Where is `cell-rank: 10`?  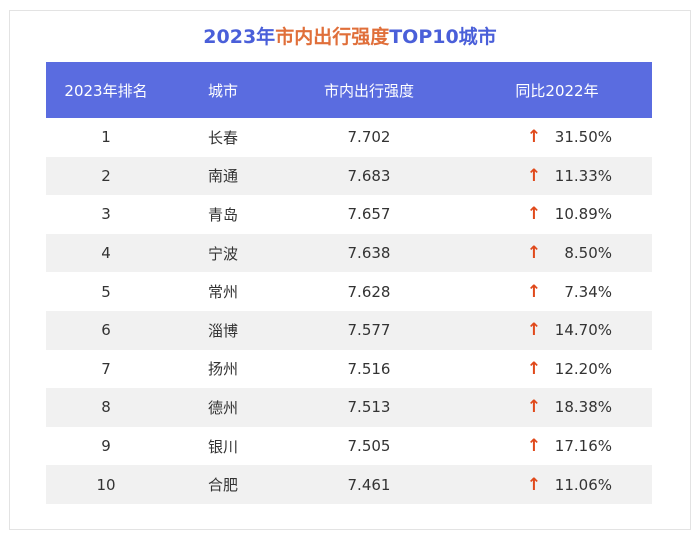
cell-rank: 10 is located at coordinates (106, 484).